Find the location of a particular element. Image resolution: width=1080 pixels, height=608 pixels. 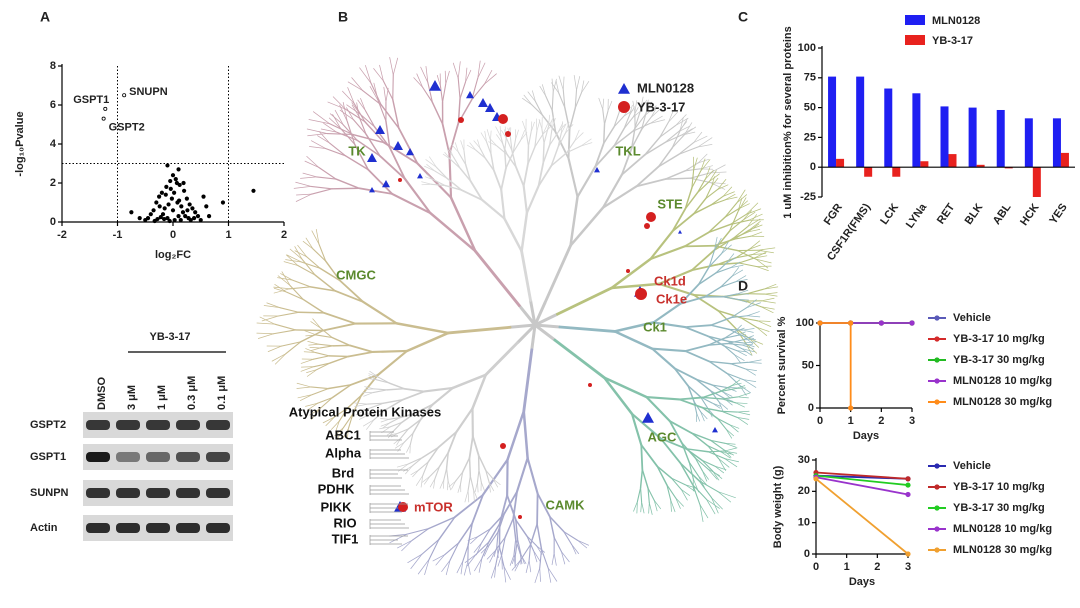

y-tick-label: 4 is located at coordinates (53, 144).